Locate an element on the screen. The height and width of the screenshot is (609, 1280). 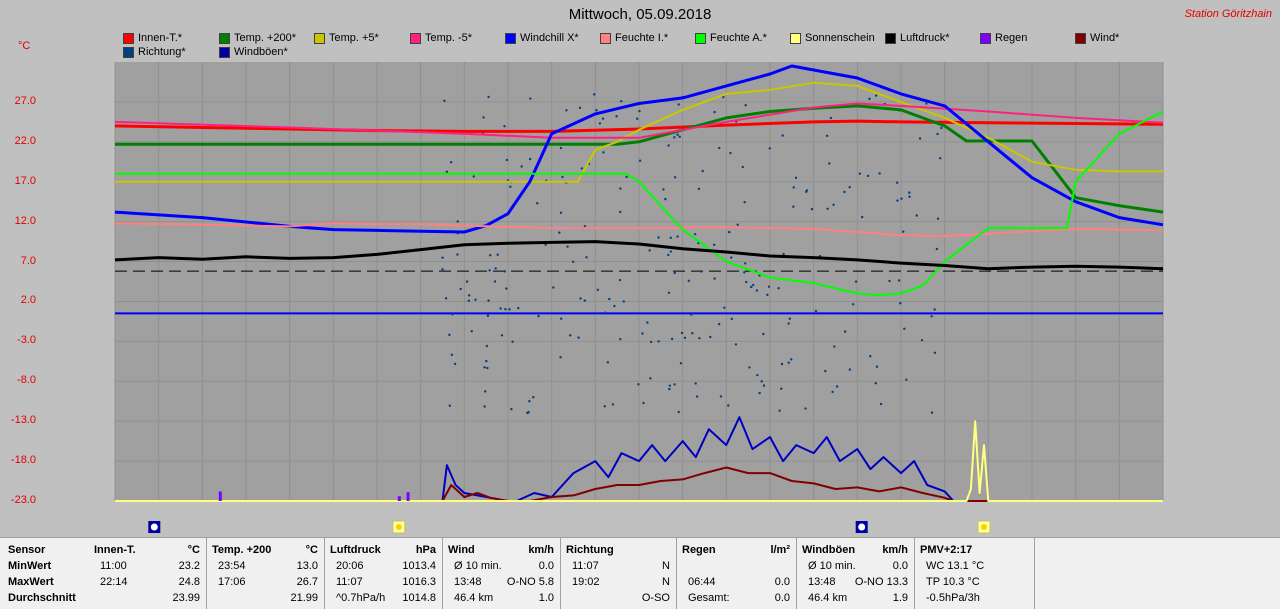
y-tick-label: 22.0 is located at coordinates (25, 140).